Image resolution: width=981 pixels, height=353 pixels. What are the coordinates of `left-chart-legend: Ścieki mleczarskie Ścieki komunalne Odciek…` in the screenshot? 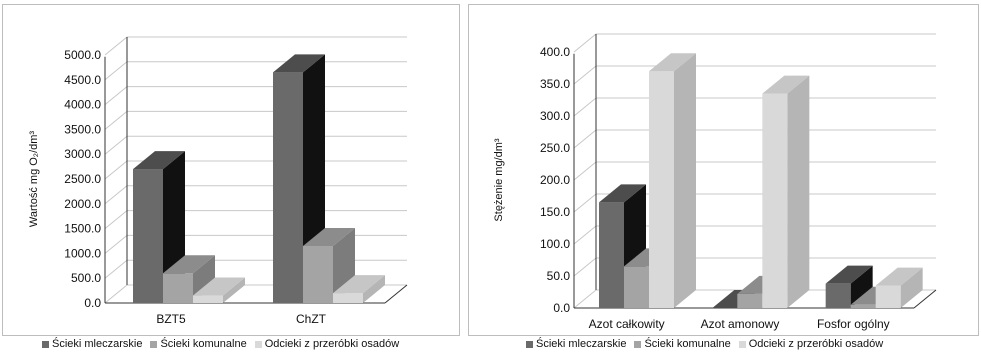 It's located at (220, 344).